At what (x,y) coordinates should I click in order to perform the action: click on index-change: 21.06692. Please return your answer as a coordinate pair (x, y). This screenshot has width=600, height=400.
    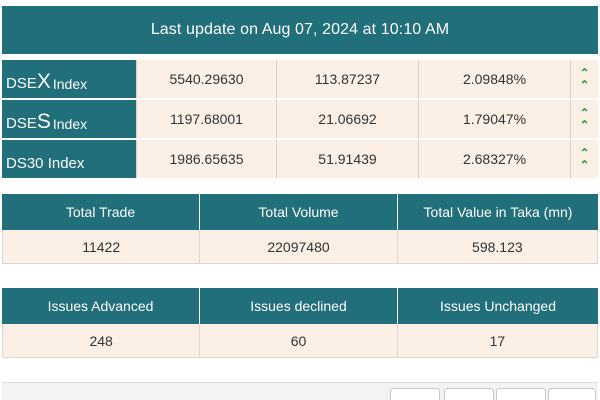
    Looking at the image, I should click on (347, 119).